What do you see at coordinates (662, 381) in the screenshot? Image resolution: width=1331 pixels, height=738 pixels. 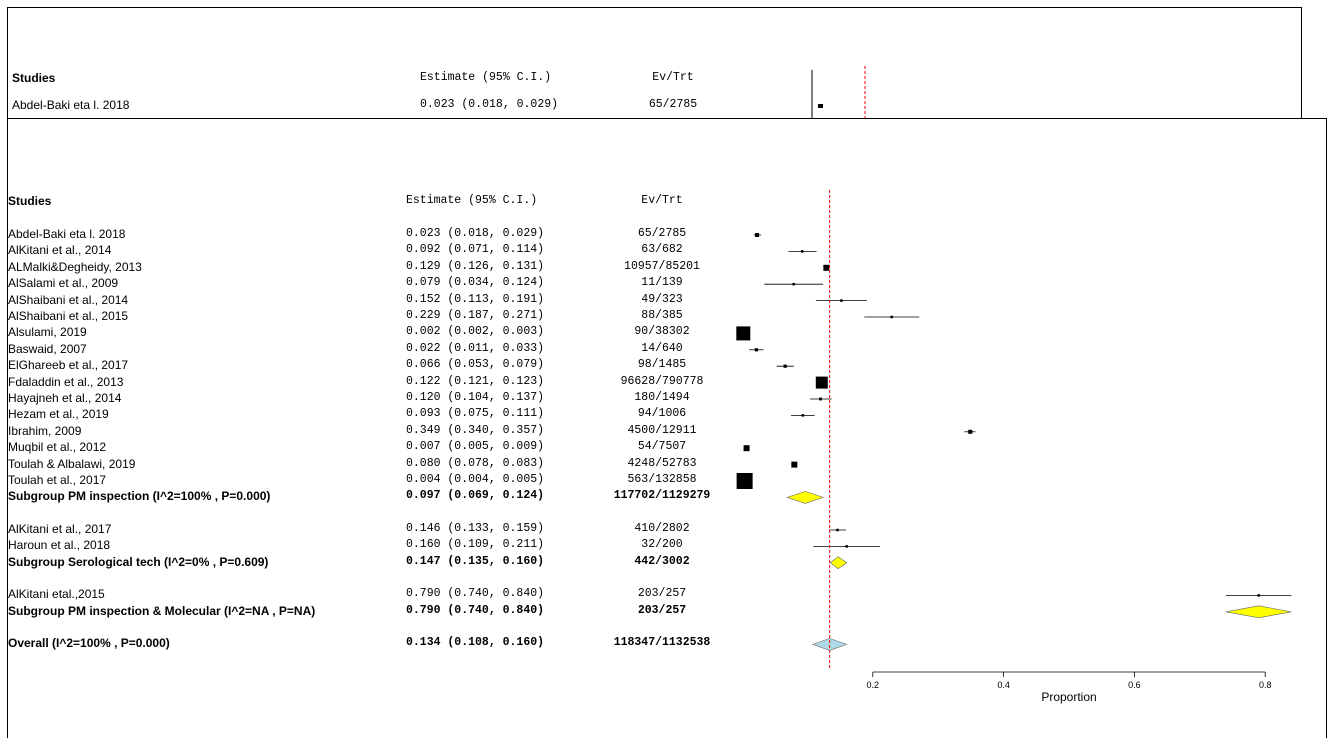 I see `evtrt-text: 96628/790778` at bounding box center [662, 381].